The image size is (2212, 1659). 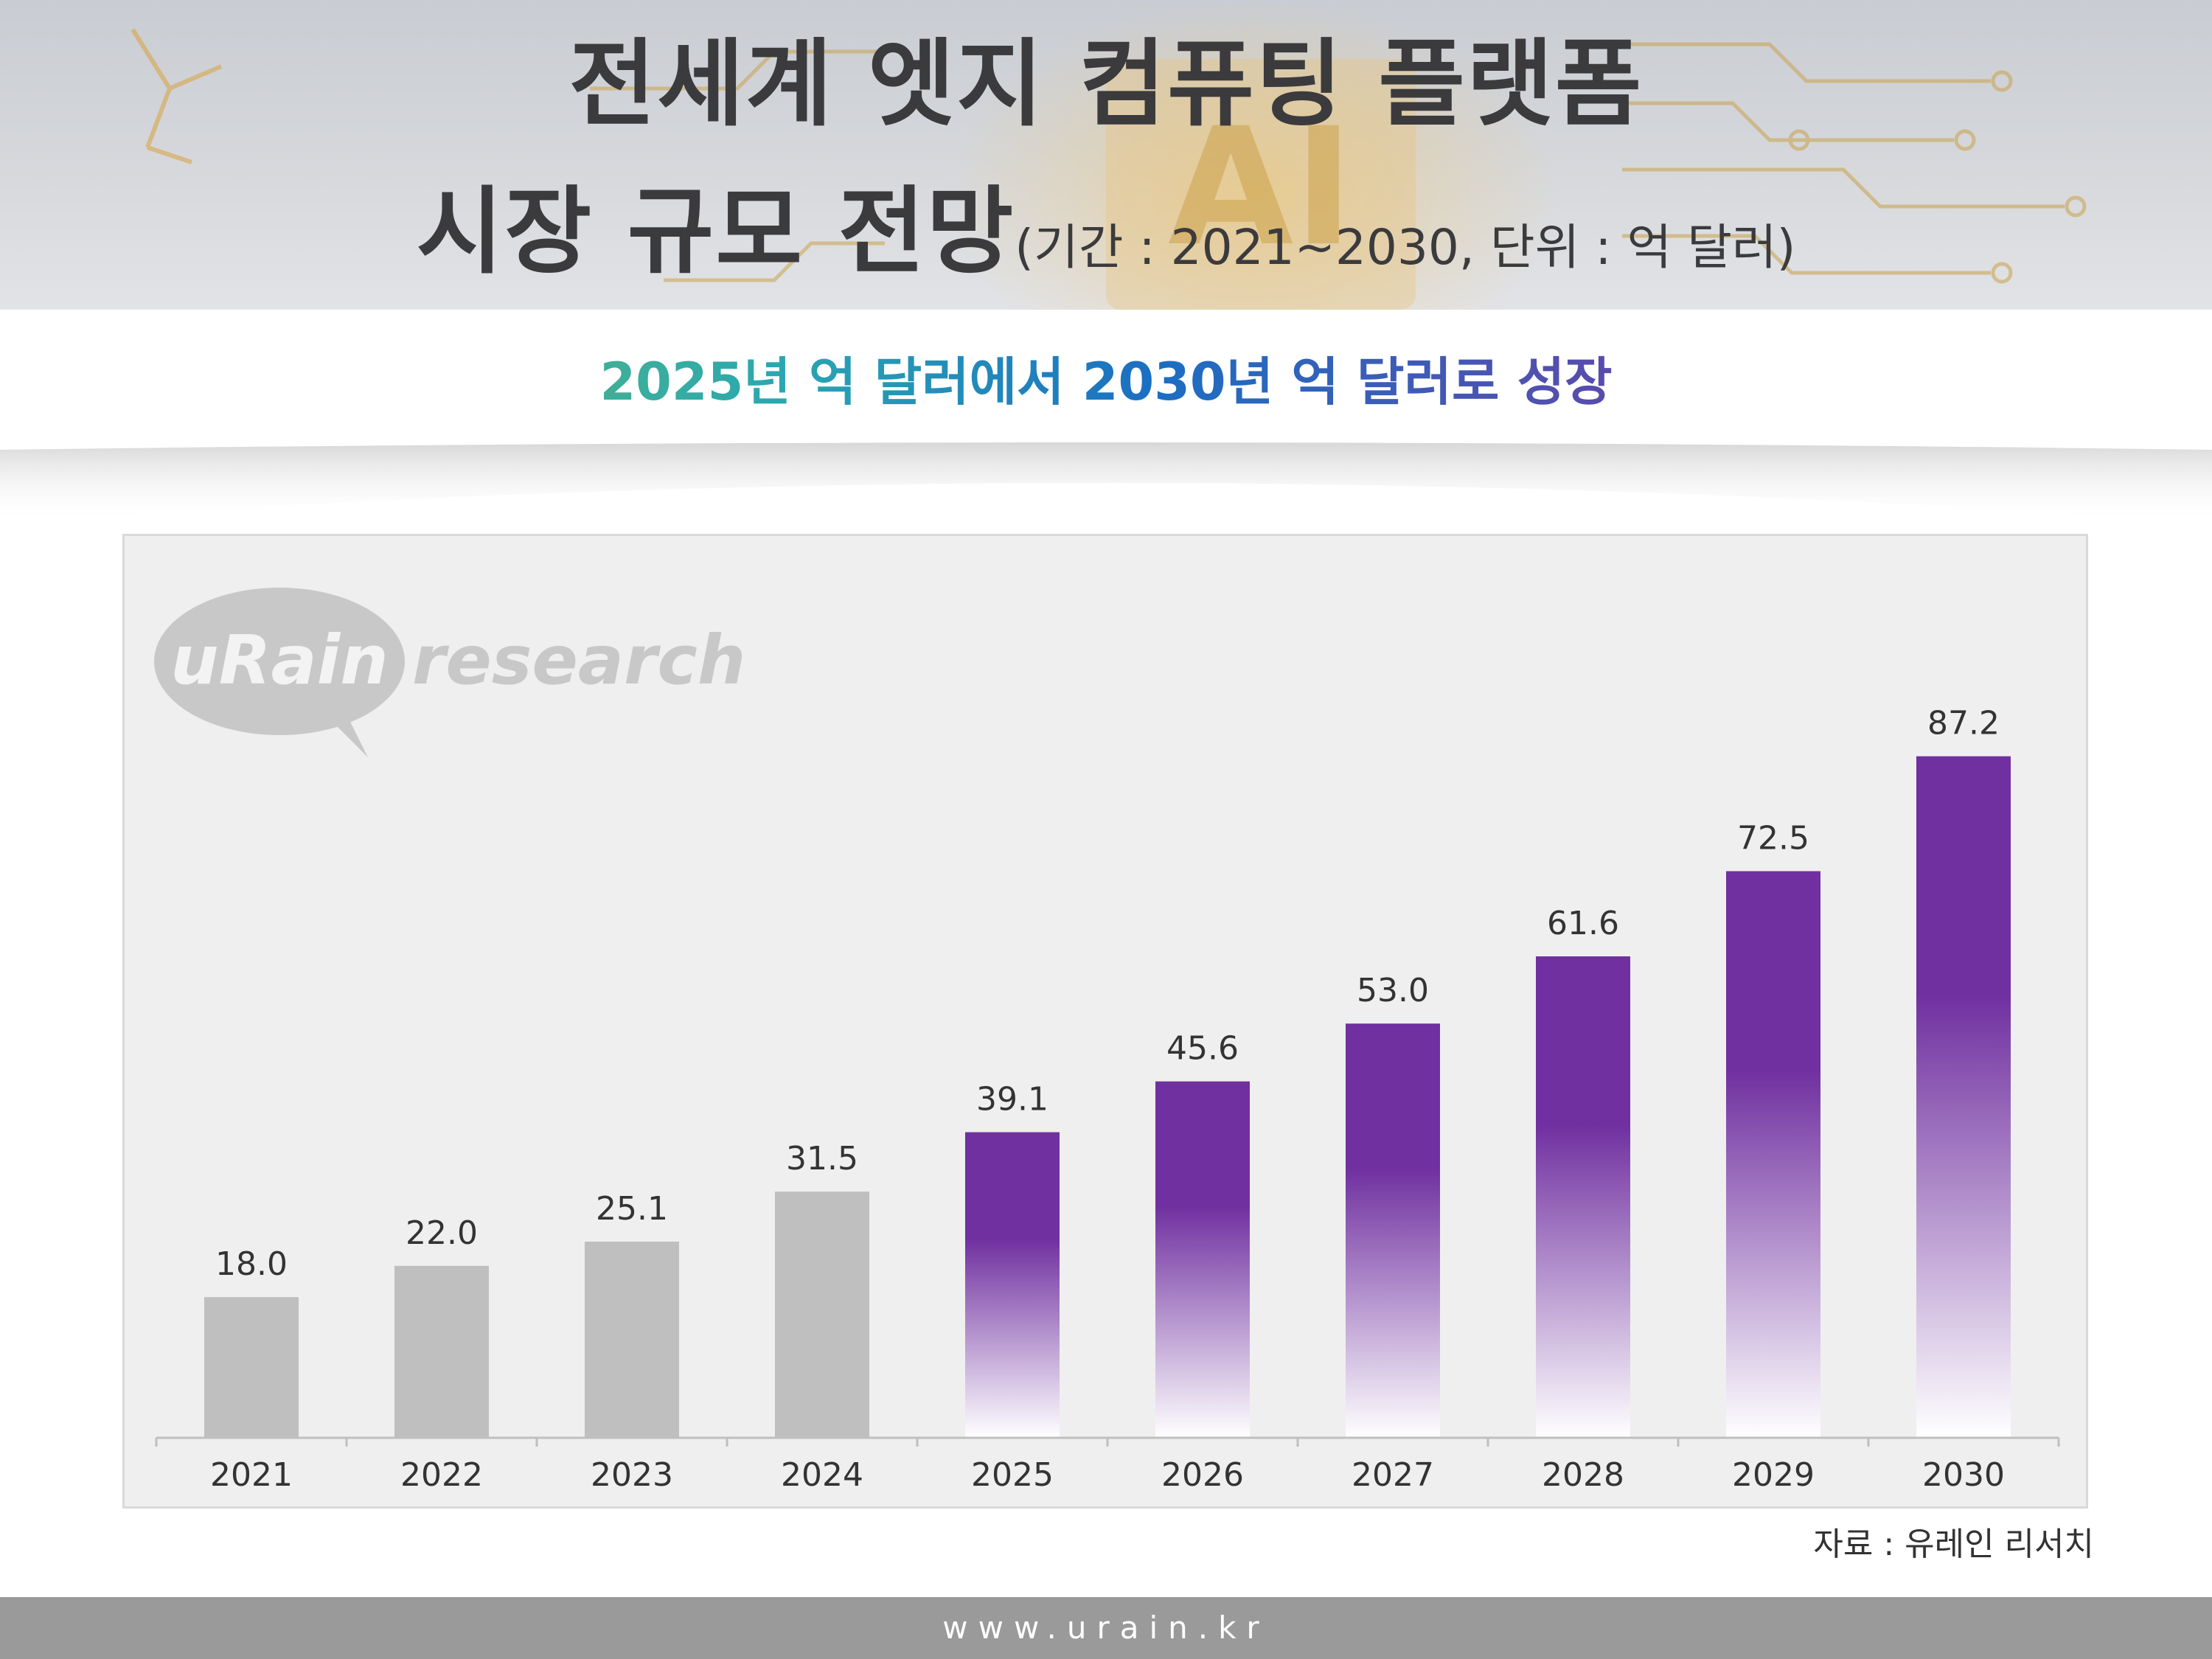 What do you see at coordinates (251, 1264) in the screenshot?
I see `data-label-2021: 18.0` at bounding box center [251, 1264].